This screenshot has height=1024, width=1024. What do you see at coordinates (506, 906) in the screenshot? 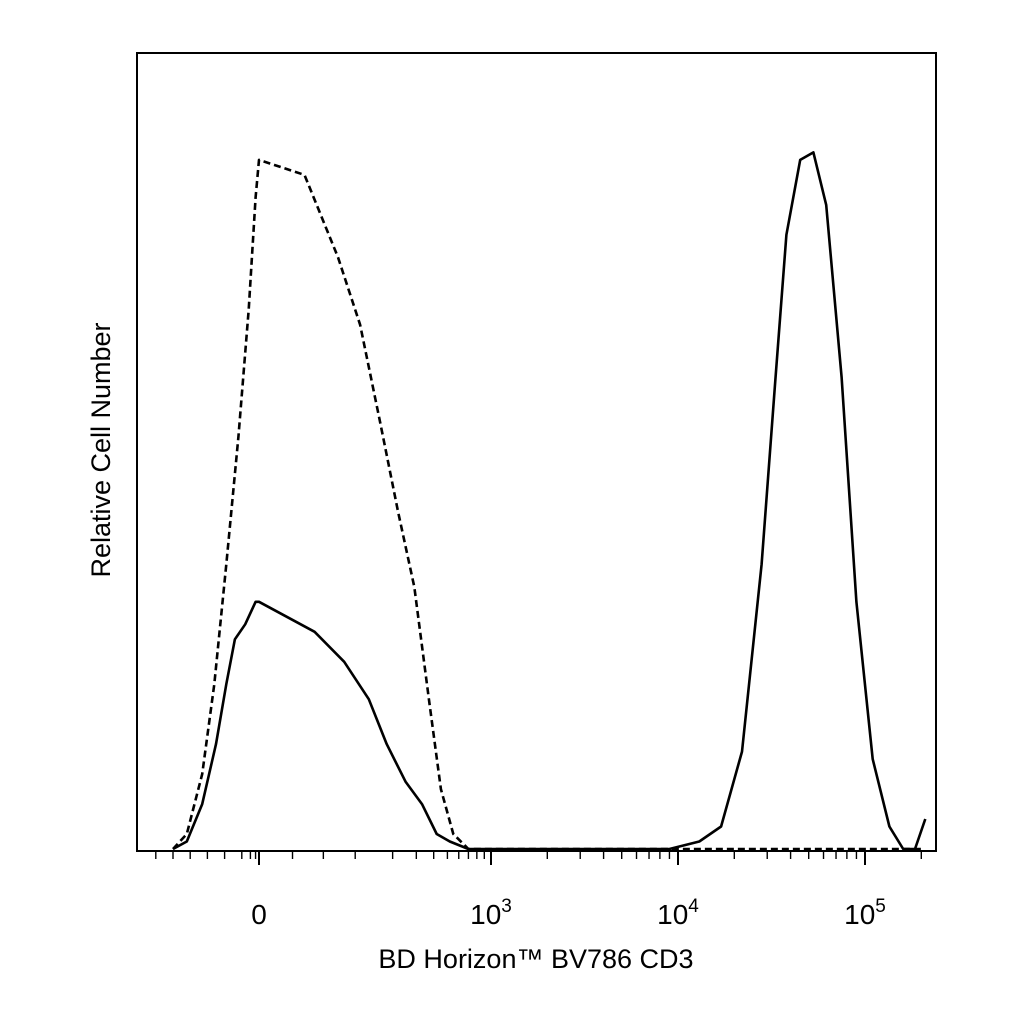
I see `x-tick-label-exponent: 3` at bounding box center [506, 906].